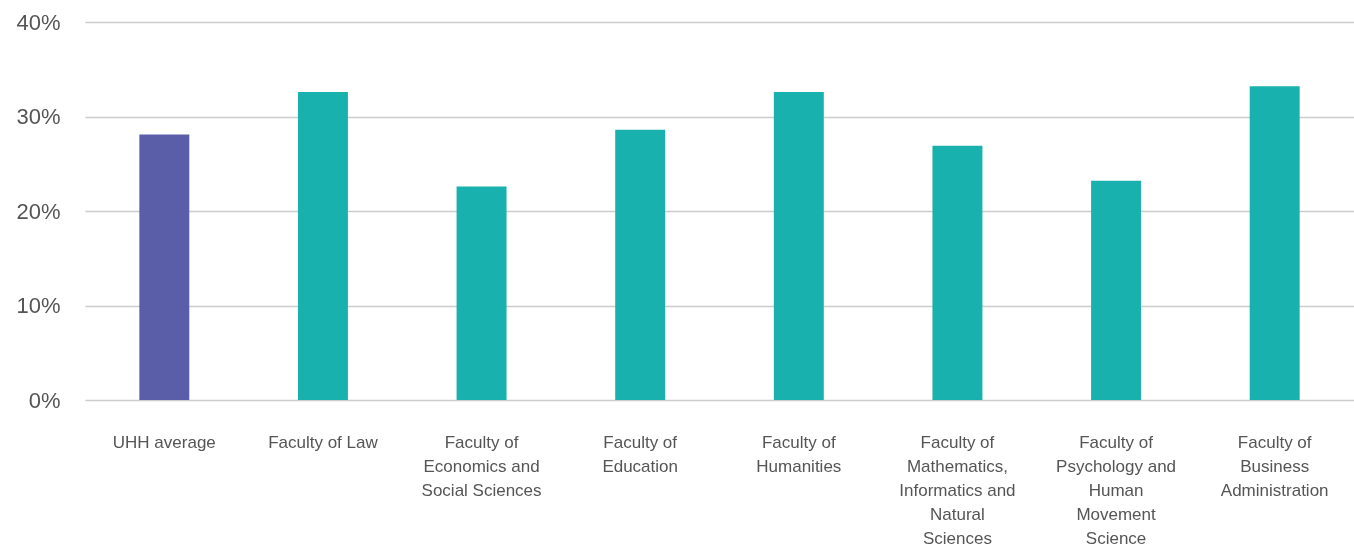  What do you see at coordinates (1274, 466) in the screenshot?
I see `x-tick-label: Faculty of Business Administration` at bounding box center [1274, 466].